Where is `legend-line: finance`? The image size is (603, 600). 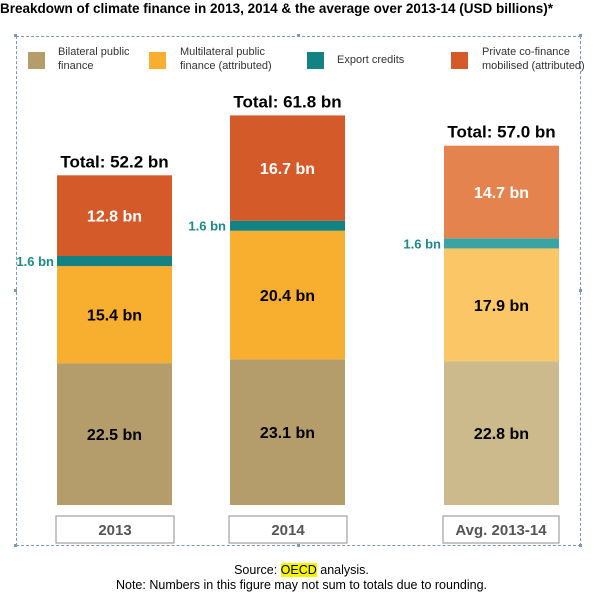 legend-line: finance is located at coordinates (76, 66).